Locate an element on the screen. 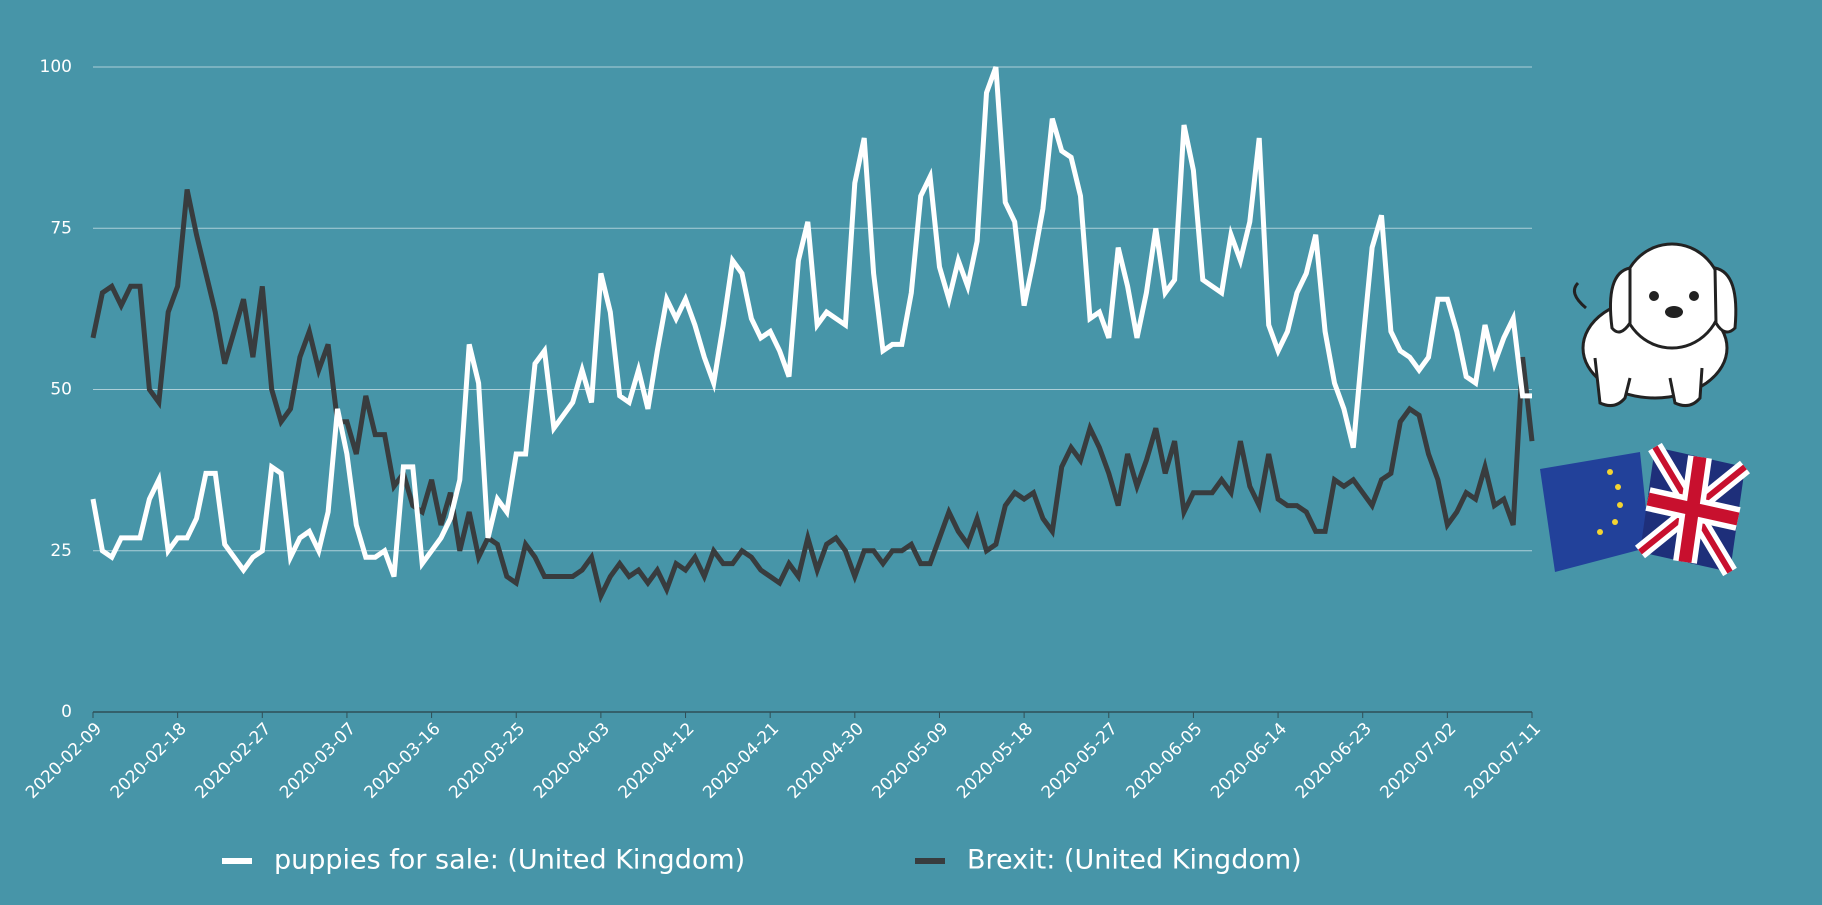  dog-illustration is located at coordinates (1655, 325).